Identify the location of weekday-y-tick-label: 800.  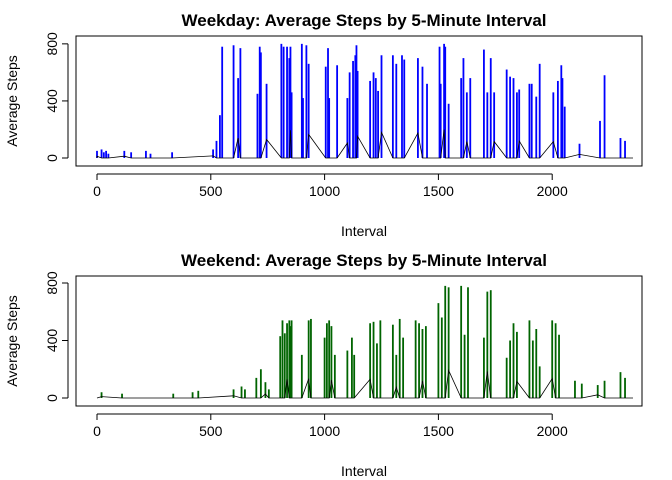
(52, 44).